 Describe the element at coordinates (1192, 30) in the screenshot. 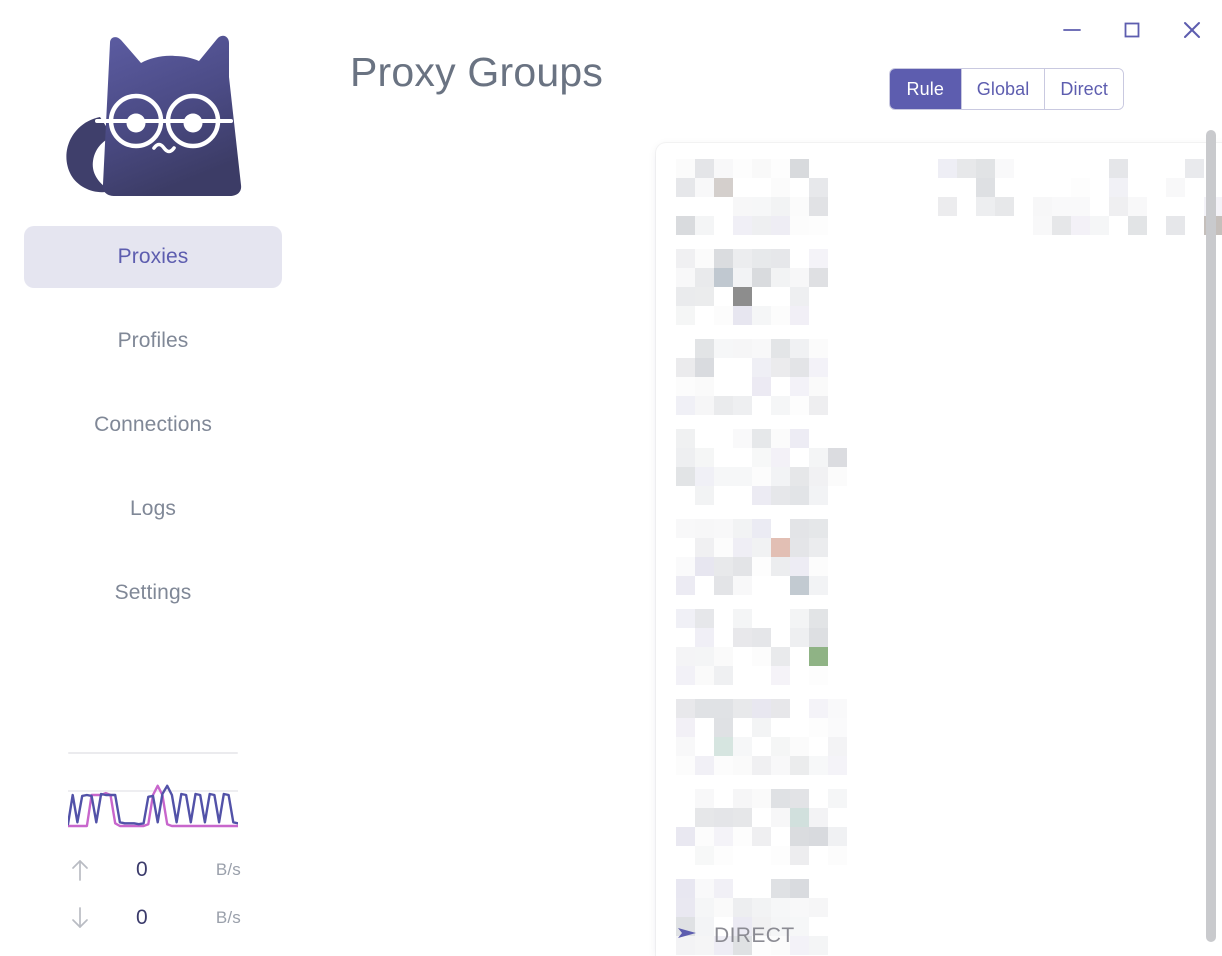

I see `close-button` at that location.